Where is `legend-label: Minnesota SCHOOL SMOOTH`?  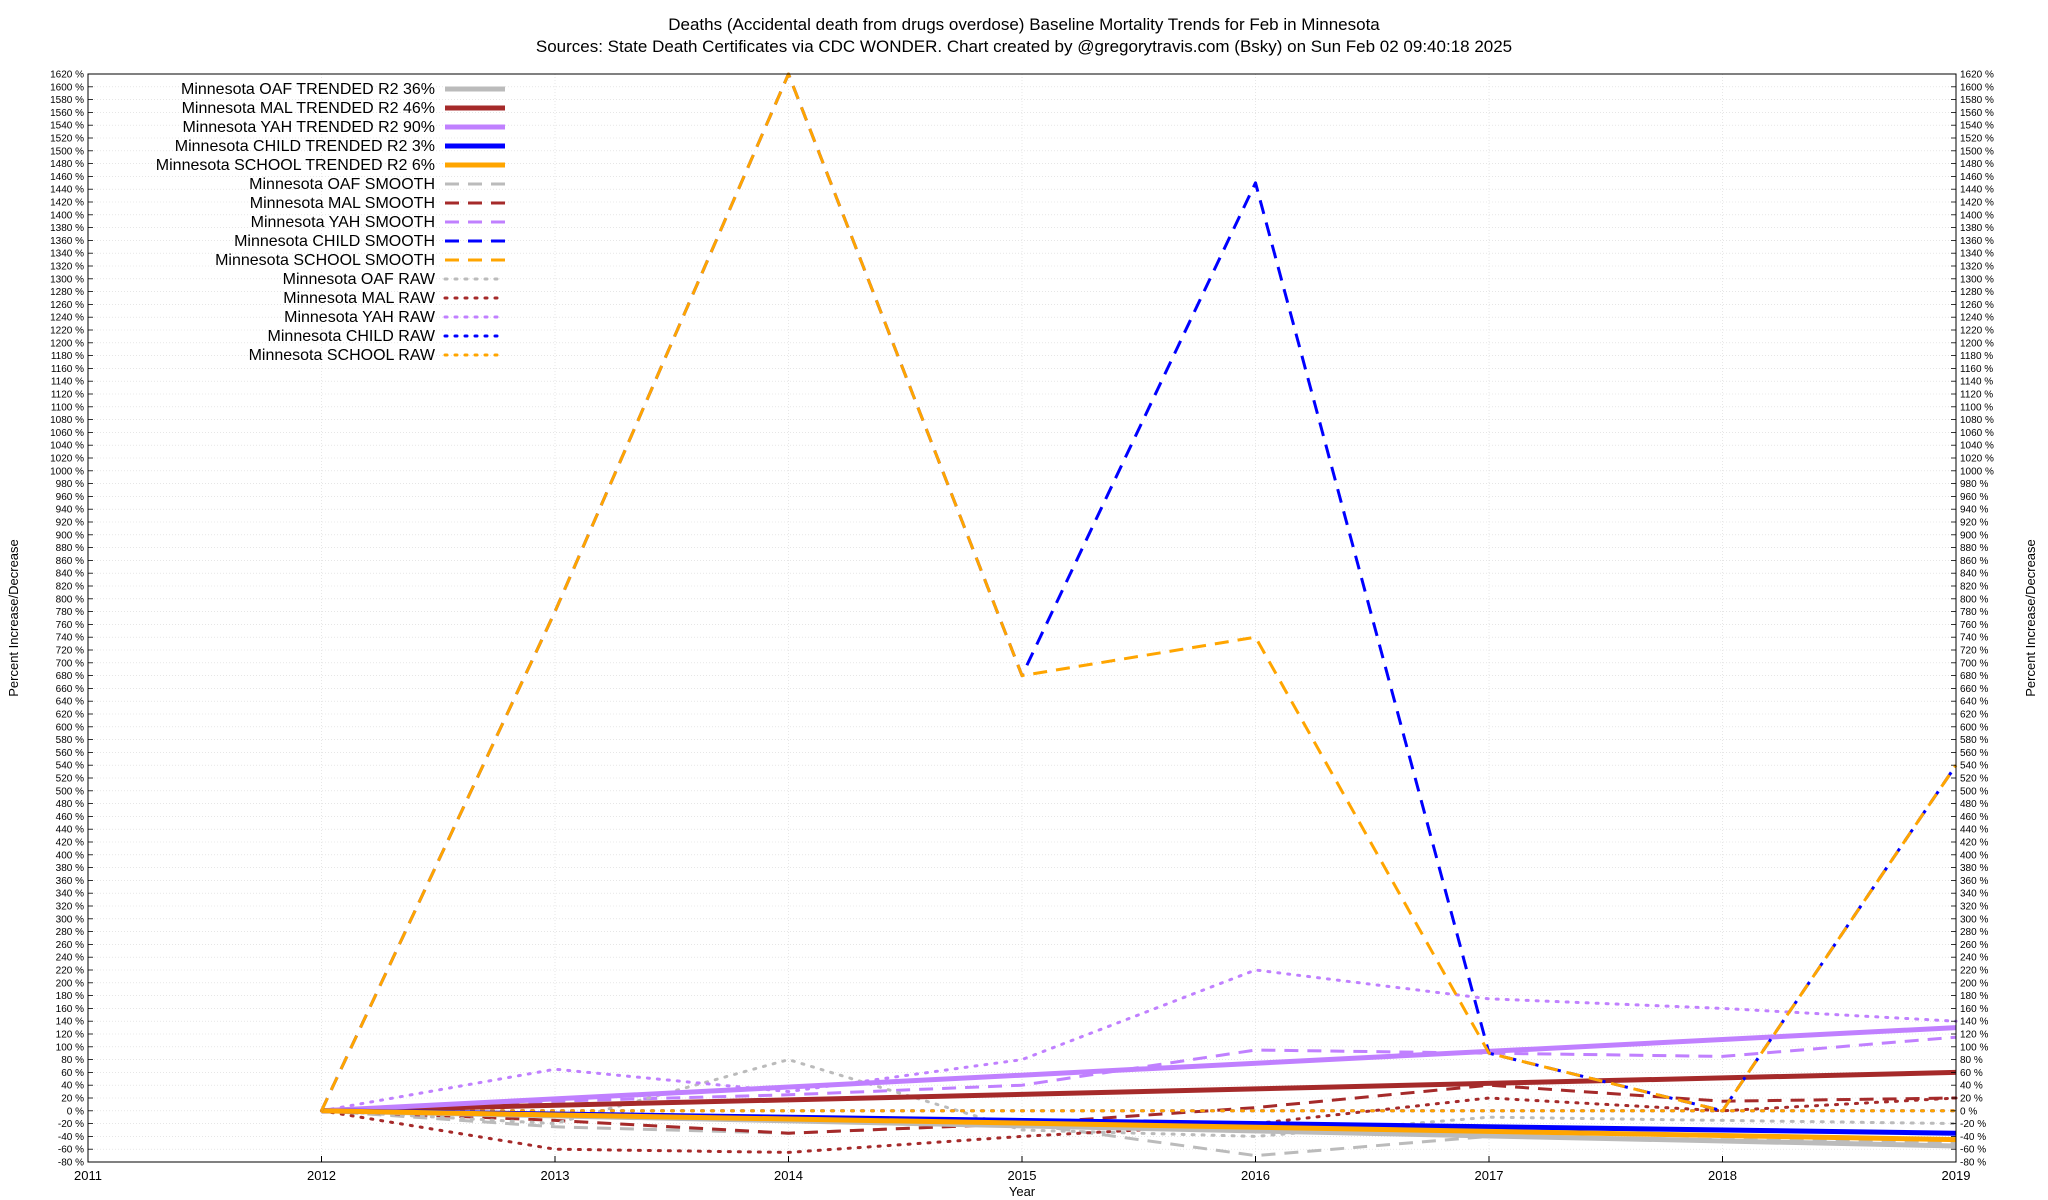
legend-label: Minnesota SCHOOL SMOOTH is located at coordinates (325, 260).